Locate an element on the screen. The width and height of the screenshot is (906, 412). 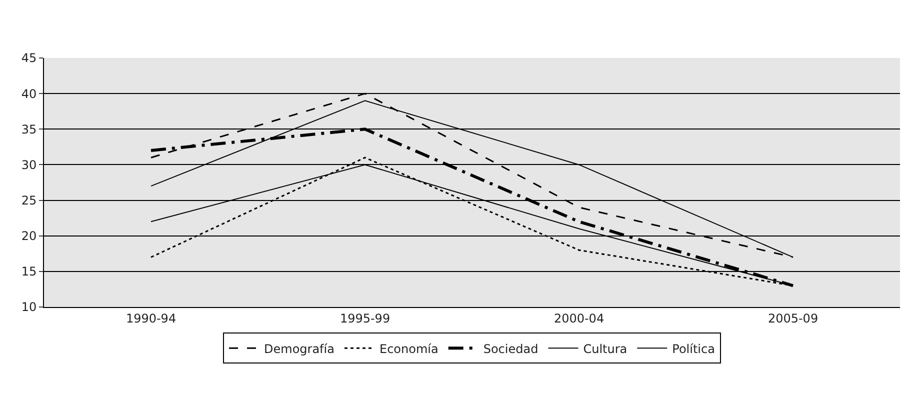
y-tick-label: 20 is located at coordinates (29, 236).